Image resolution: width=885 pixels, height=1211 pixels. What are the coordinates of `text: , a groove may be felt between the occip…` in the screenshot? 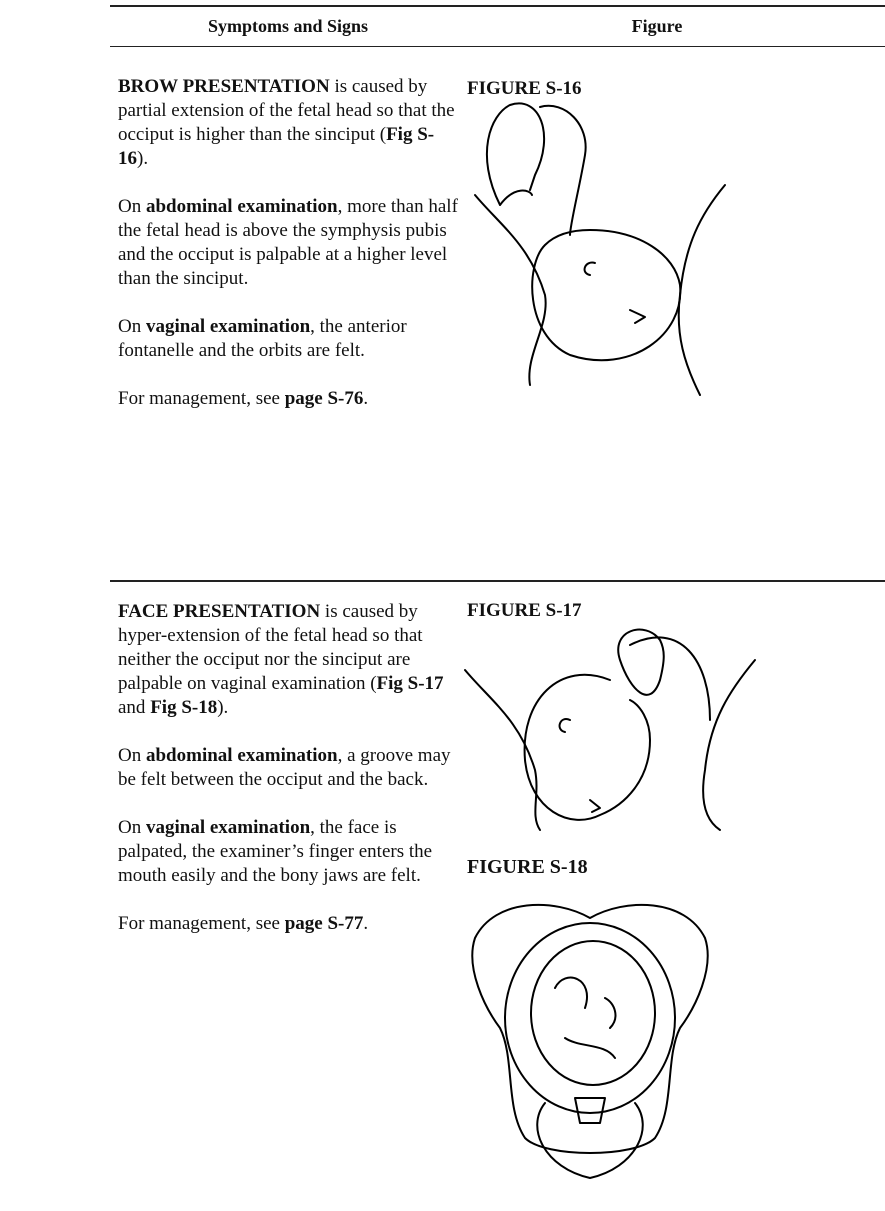 It's located at (284, 767).